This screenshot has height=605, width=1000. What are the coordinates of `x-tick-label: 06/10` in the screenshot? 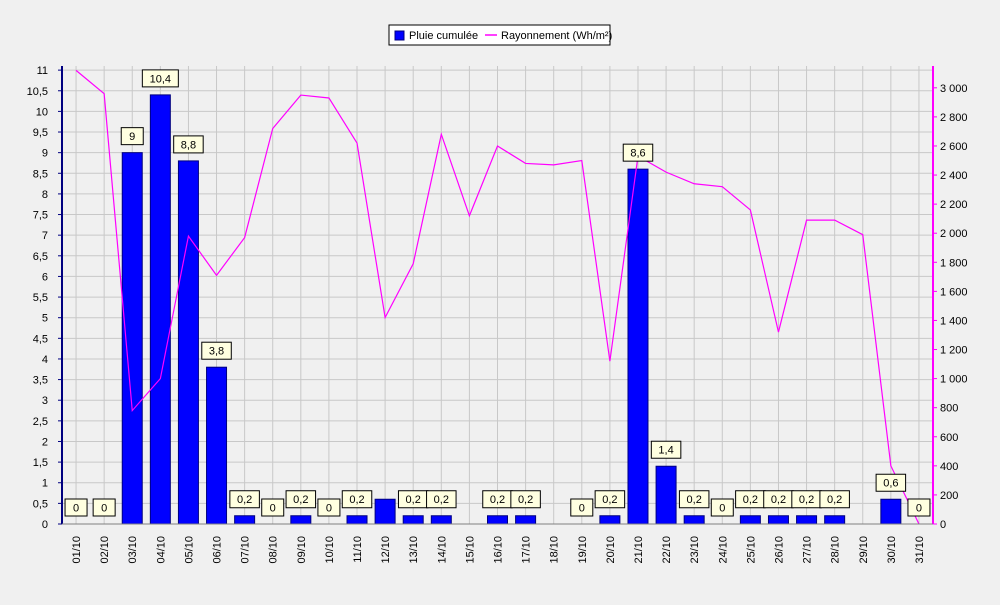 It's located at (218, 550).